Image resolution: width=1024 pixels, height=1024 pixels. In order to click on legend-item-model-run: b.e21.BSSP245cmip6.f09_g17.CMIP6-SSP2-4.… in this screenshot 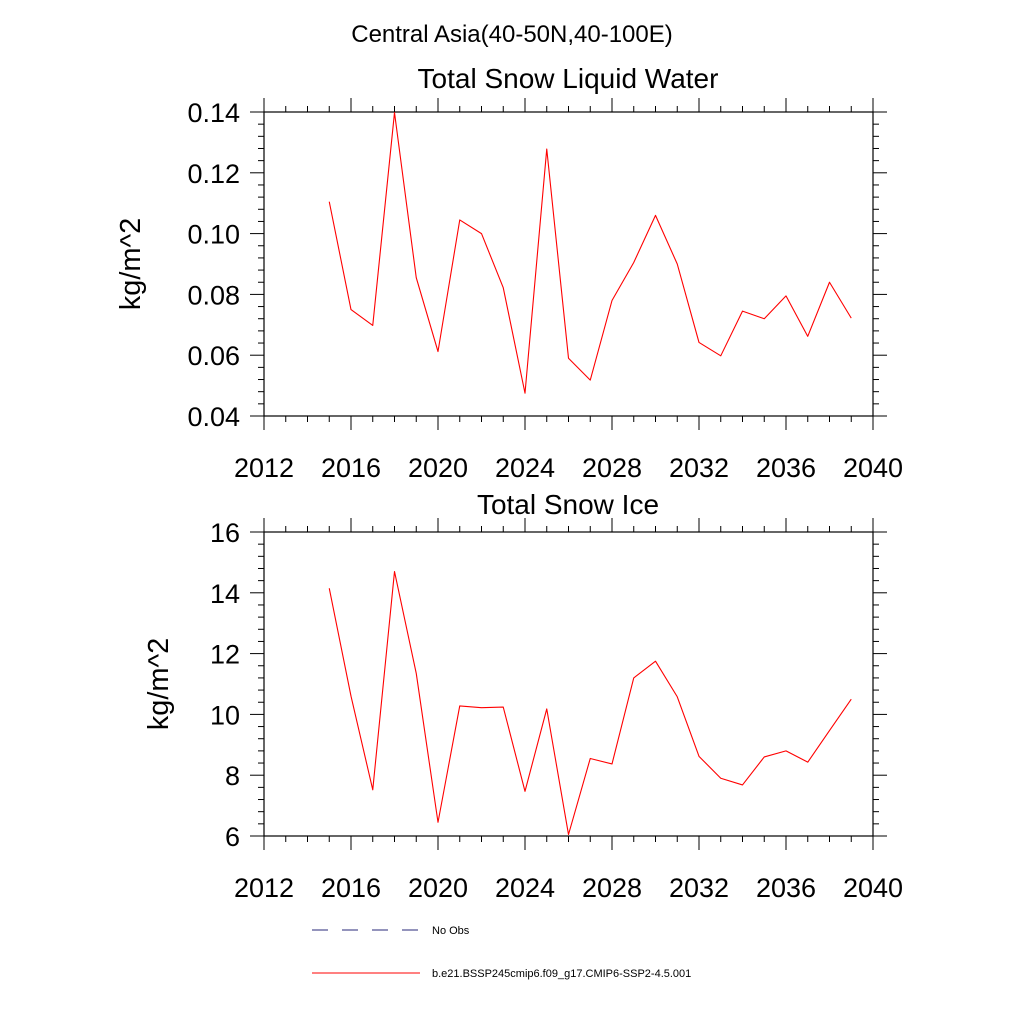, I will do `click(501, 974)`.